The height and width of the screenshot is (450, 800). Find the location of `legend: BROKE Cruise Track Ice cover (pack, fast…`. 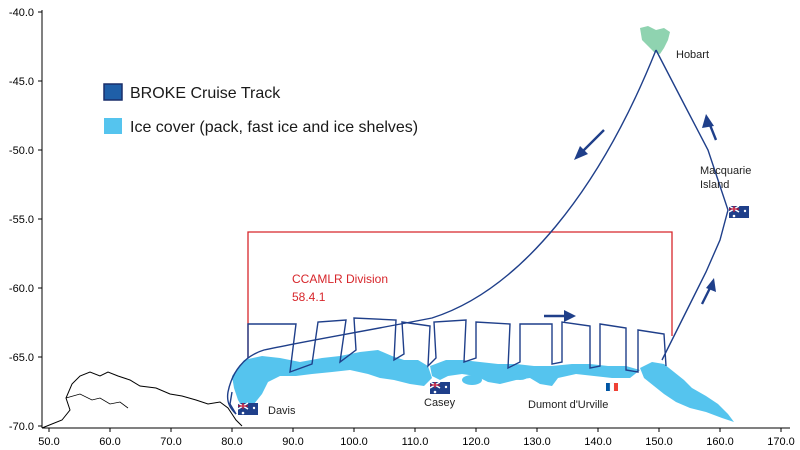

legend: BROKE Cruise Track Ice cover (pack, fast… is located at coordinates (260, 109).